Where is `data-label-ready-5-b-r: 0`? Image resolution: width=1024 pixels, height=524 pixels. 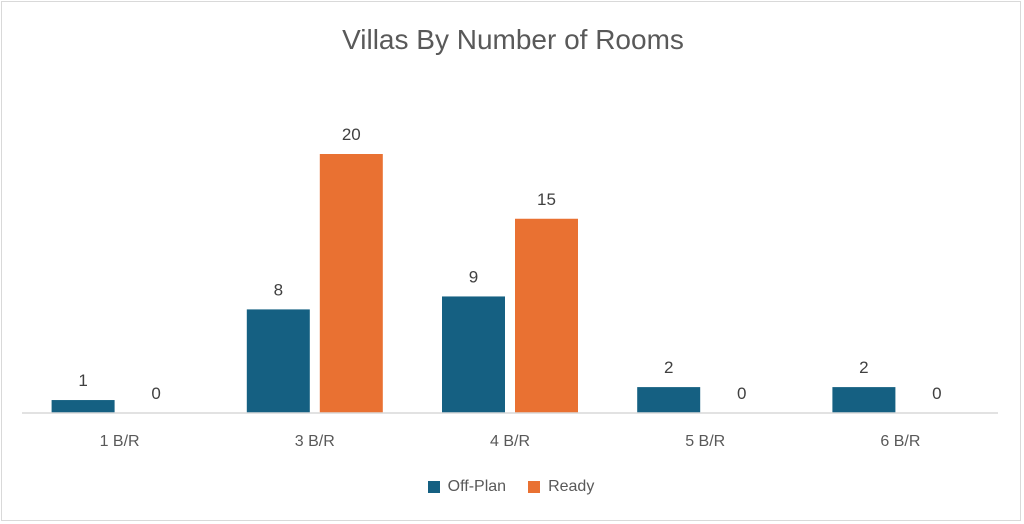 data-label-ready-5-b-r: 0 is located at coordinates (741, 393).